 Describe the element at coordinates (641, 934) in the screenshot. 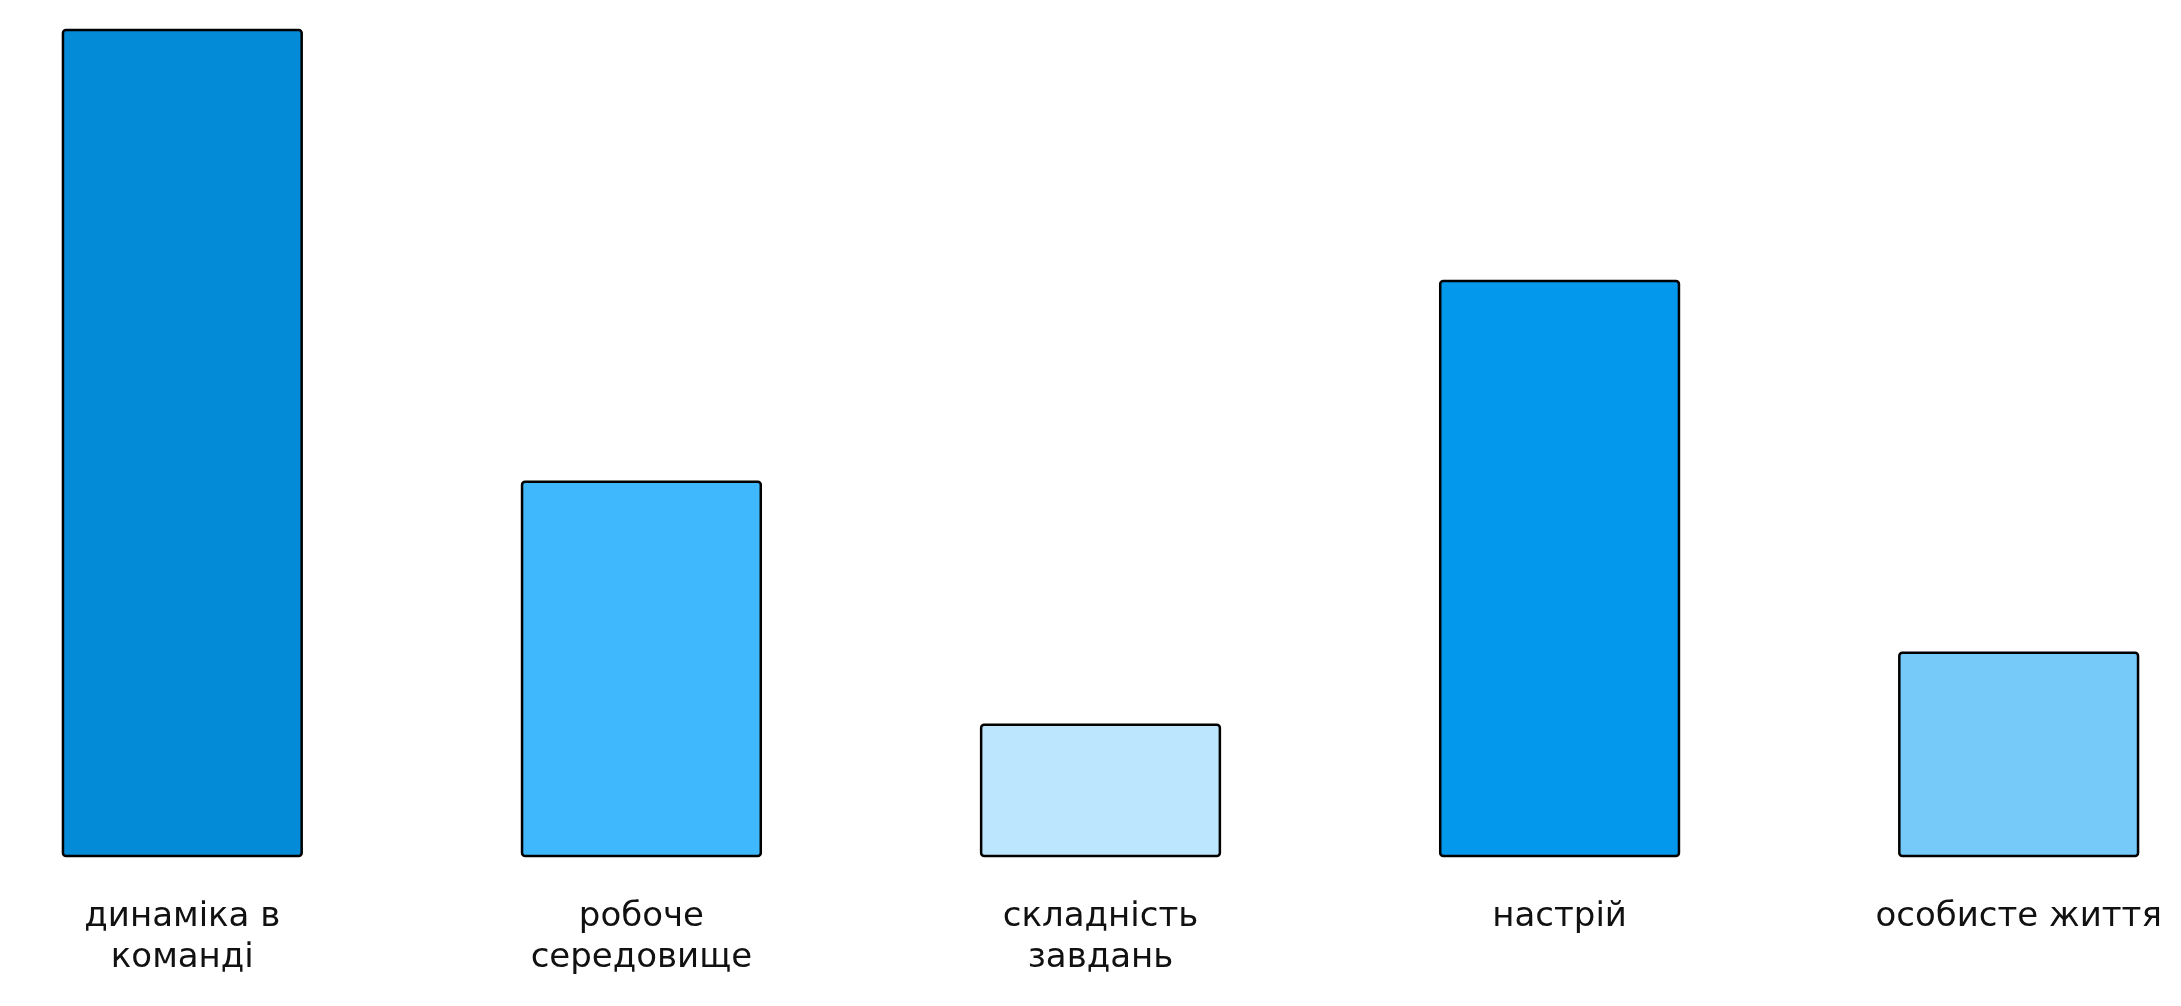

I see `x-tick-label: робоче середовище` at that location.